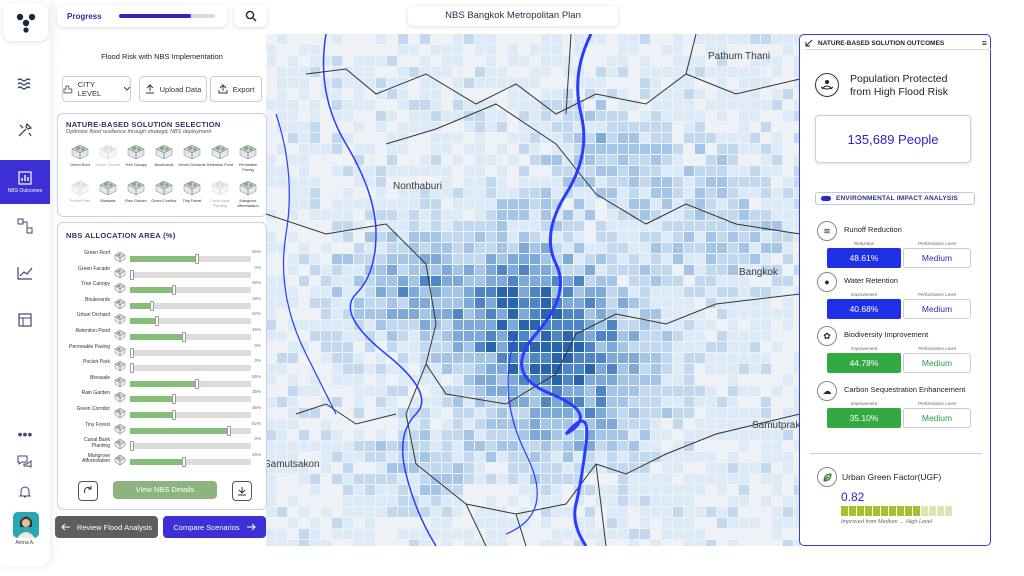 The image size is (1024, 576). I want to click on compare-scenarios-button: Compare Scenarios, so click(214, 527).